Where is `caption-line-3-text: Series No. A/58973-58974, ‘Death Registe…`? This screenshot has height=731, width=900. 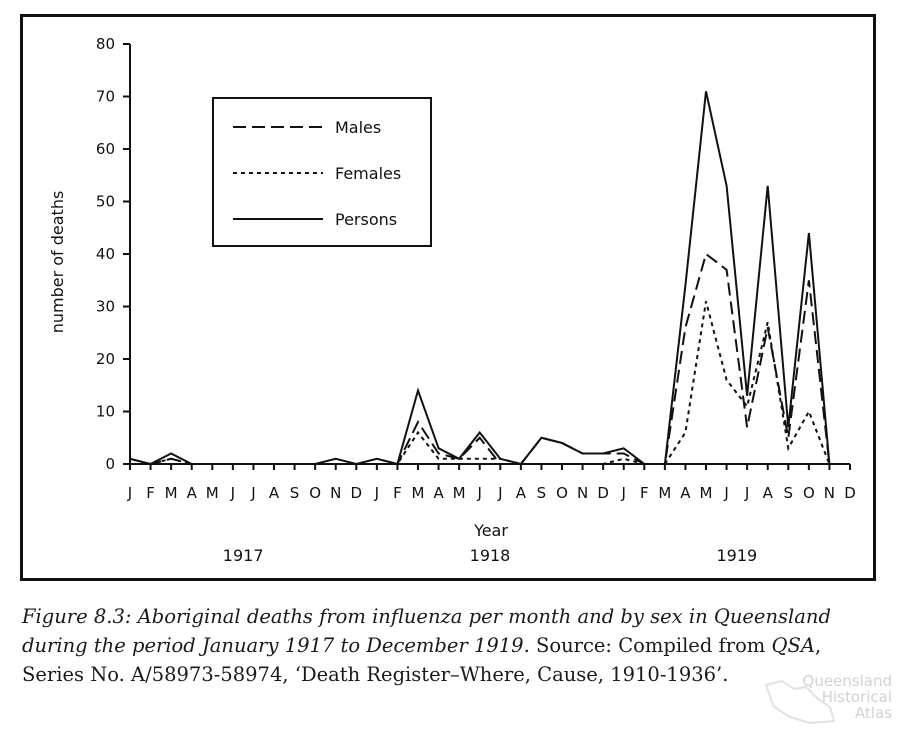 caption-line-3-text: Series No. A/58973-58974, ‘Death Registe… is located at coordinates (375, 674).